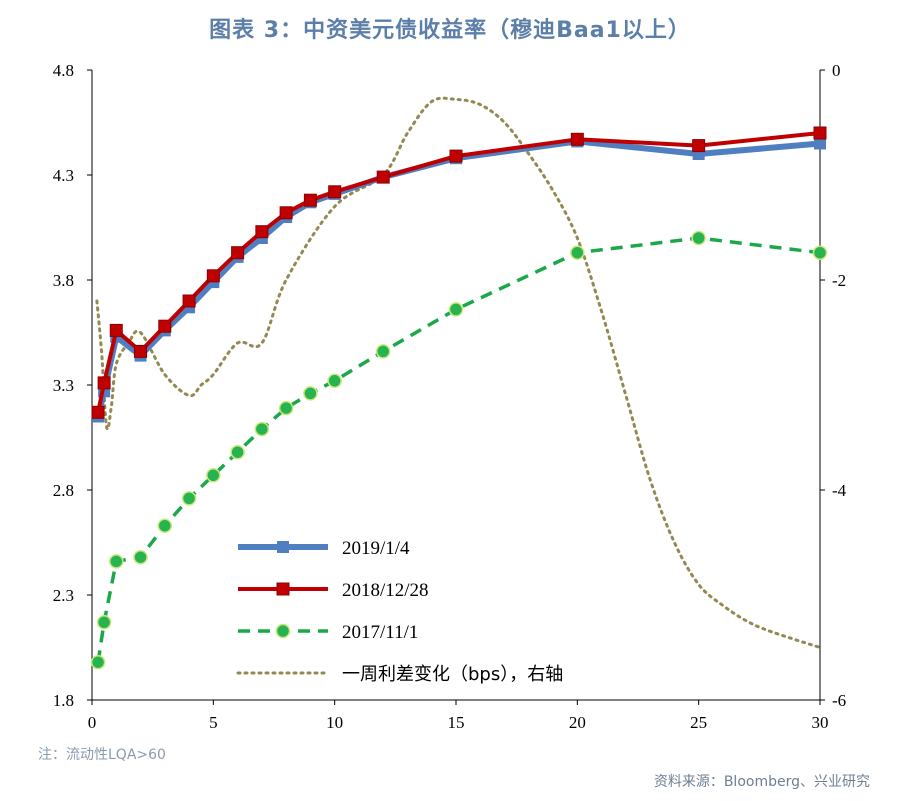  I want to click on y-right-tick-label: -6, so click(839, 700).